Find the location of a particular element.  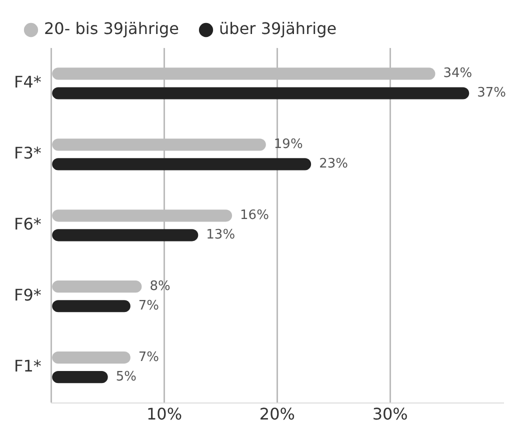

x-tick-label: 10% is located at coordinates (164, 414).